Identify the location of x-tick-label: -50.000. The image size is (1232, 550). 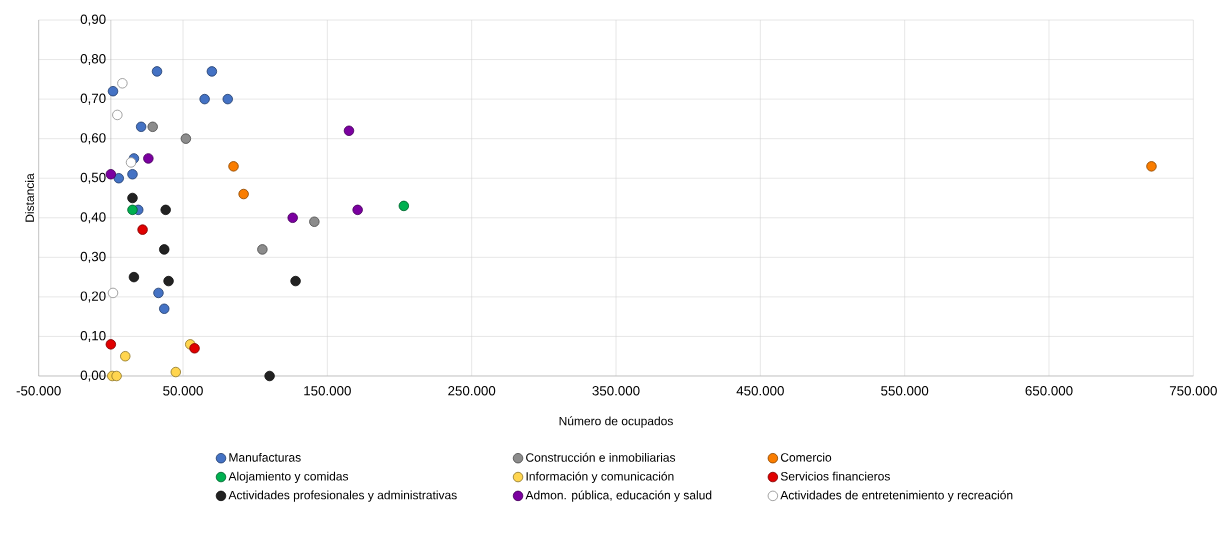
(38, 391).